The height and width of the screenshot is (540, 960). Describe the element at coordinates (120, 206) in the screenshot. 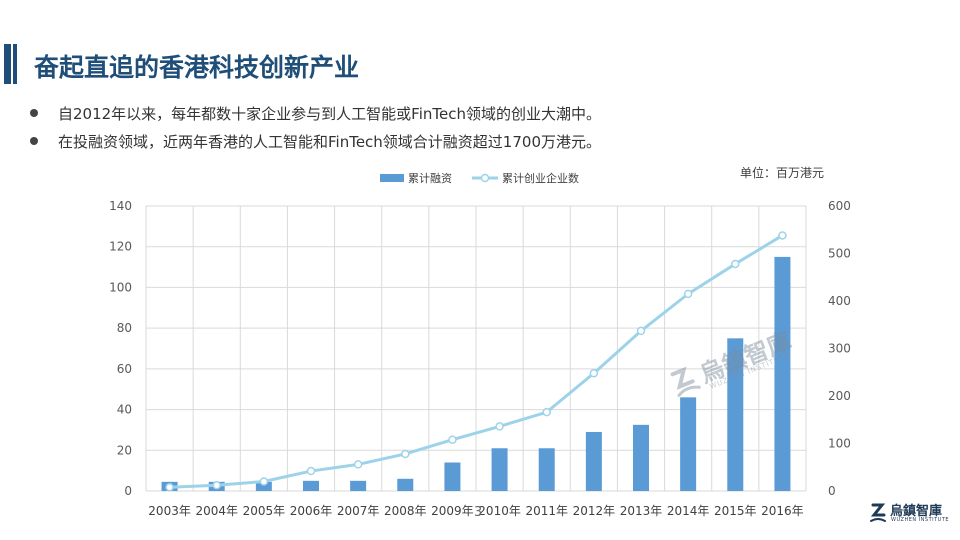

I see `y-left-tick-label: 140` at that location.